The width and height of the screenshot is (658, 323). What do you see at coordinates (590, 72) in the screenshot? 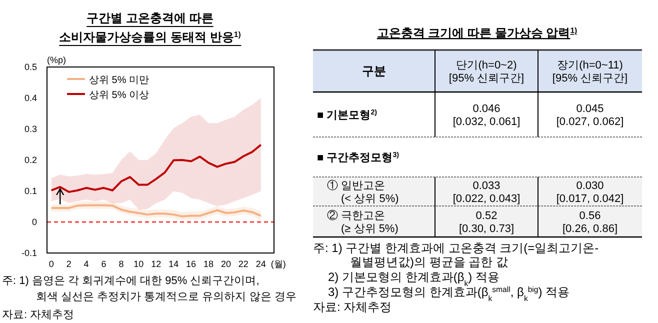
I see `text: 장기(h=0~11) [95% 신뢰구간]` at bounding box center [590, 72].